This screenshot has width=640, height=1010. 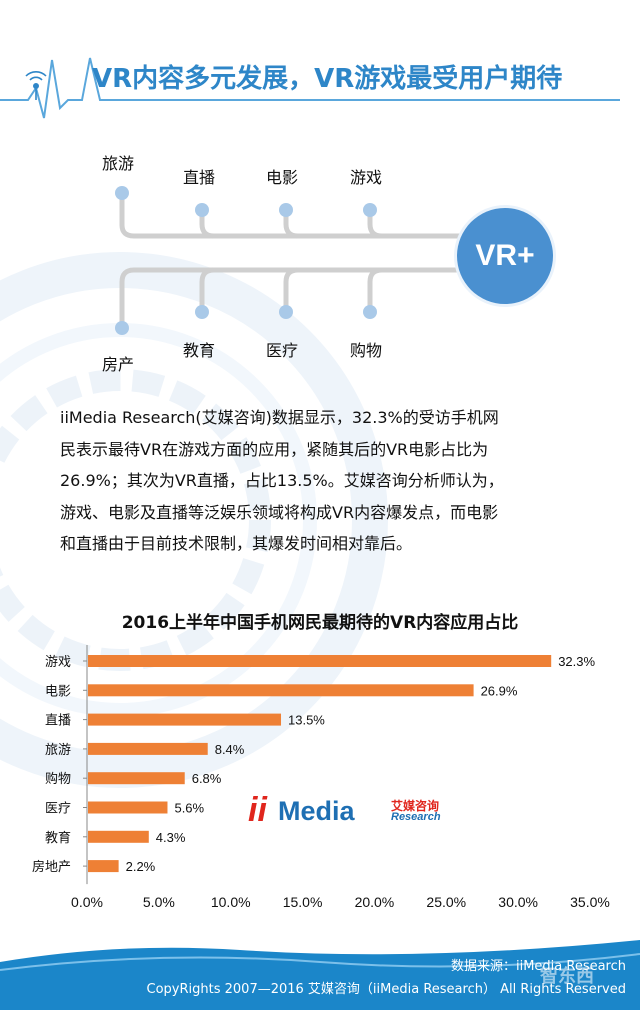 I want to click on paragraph-line: 游戏、电影及直播等泛娱乐领域将构成VR内容爆发点，而电影, so click(x=279, y=512).